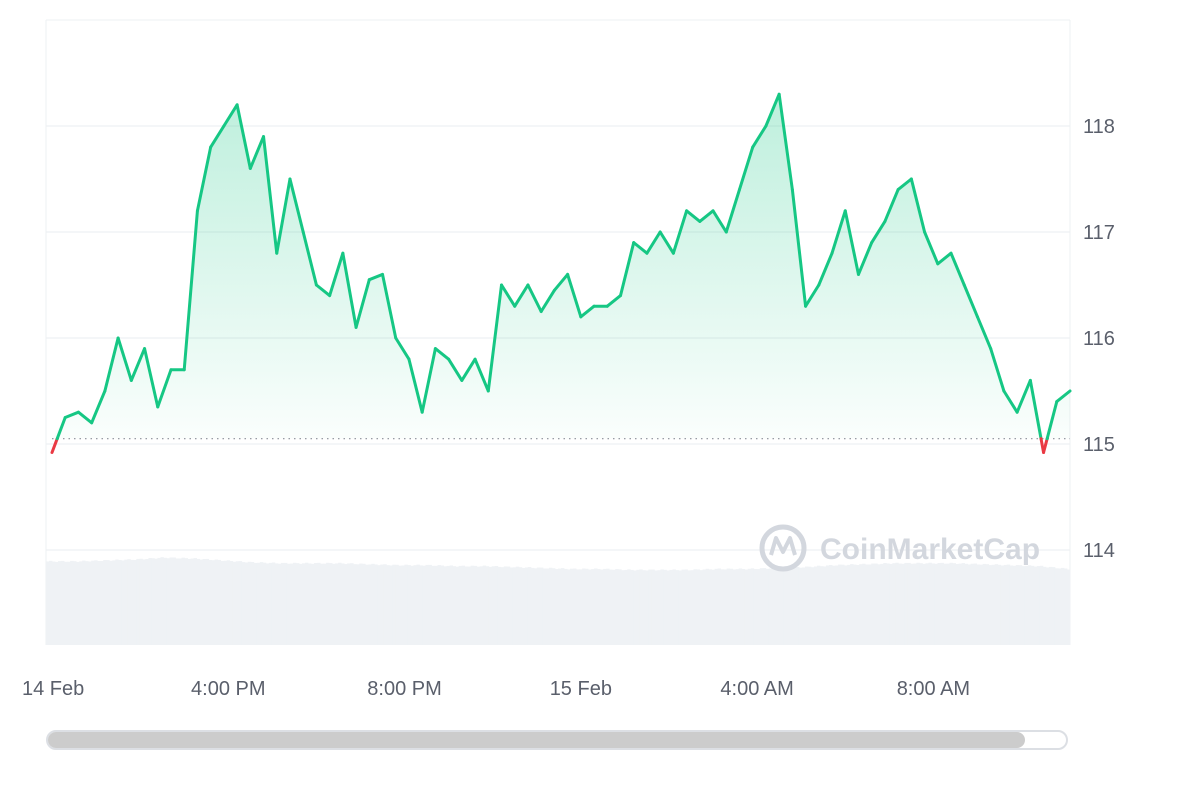 The image size is (1200, 800). What do you see at coordinates (53, 689) in the screenshot?
I see `x-tick-label: 14 Feb` at bounding box center [53, 689].